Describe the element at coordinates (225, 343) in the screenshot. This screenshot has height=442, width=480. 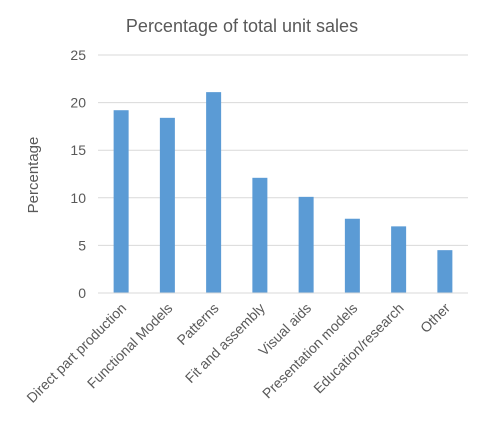
I see `x-category-label: Fit and assembly` at that location.